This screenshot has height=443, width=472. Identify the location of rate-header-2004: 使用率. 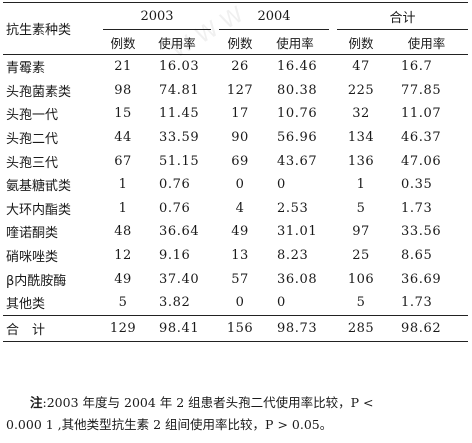
(295, 42).